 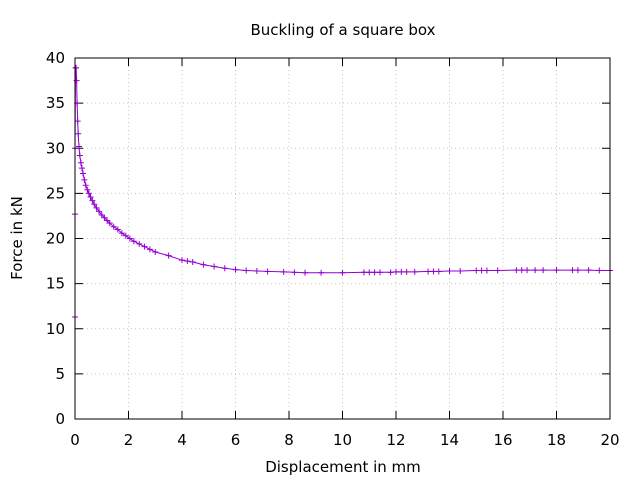 I want to click on x-tick-label: 14, so click(x=449, y=440).